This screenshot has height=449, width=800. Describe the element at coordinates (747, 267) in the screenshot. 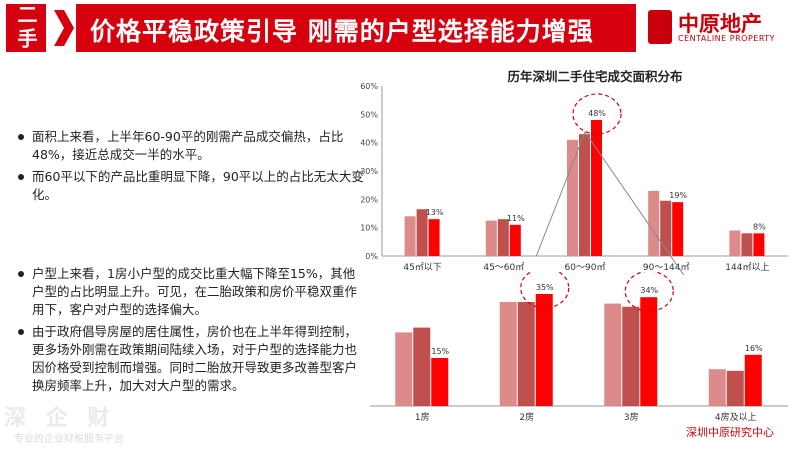

I see `x-tick-label: 144㎡以上` at that location.